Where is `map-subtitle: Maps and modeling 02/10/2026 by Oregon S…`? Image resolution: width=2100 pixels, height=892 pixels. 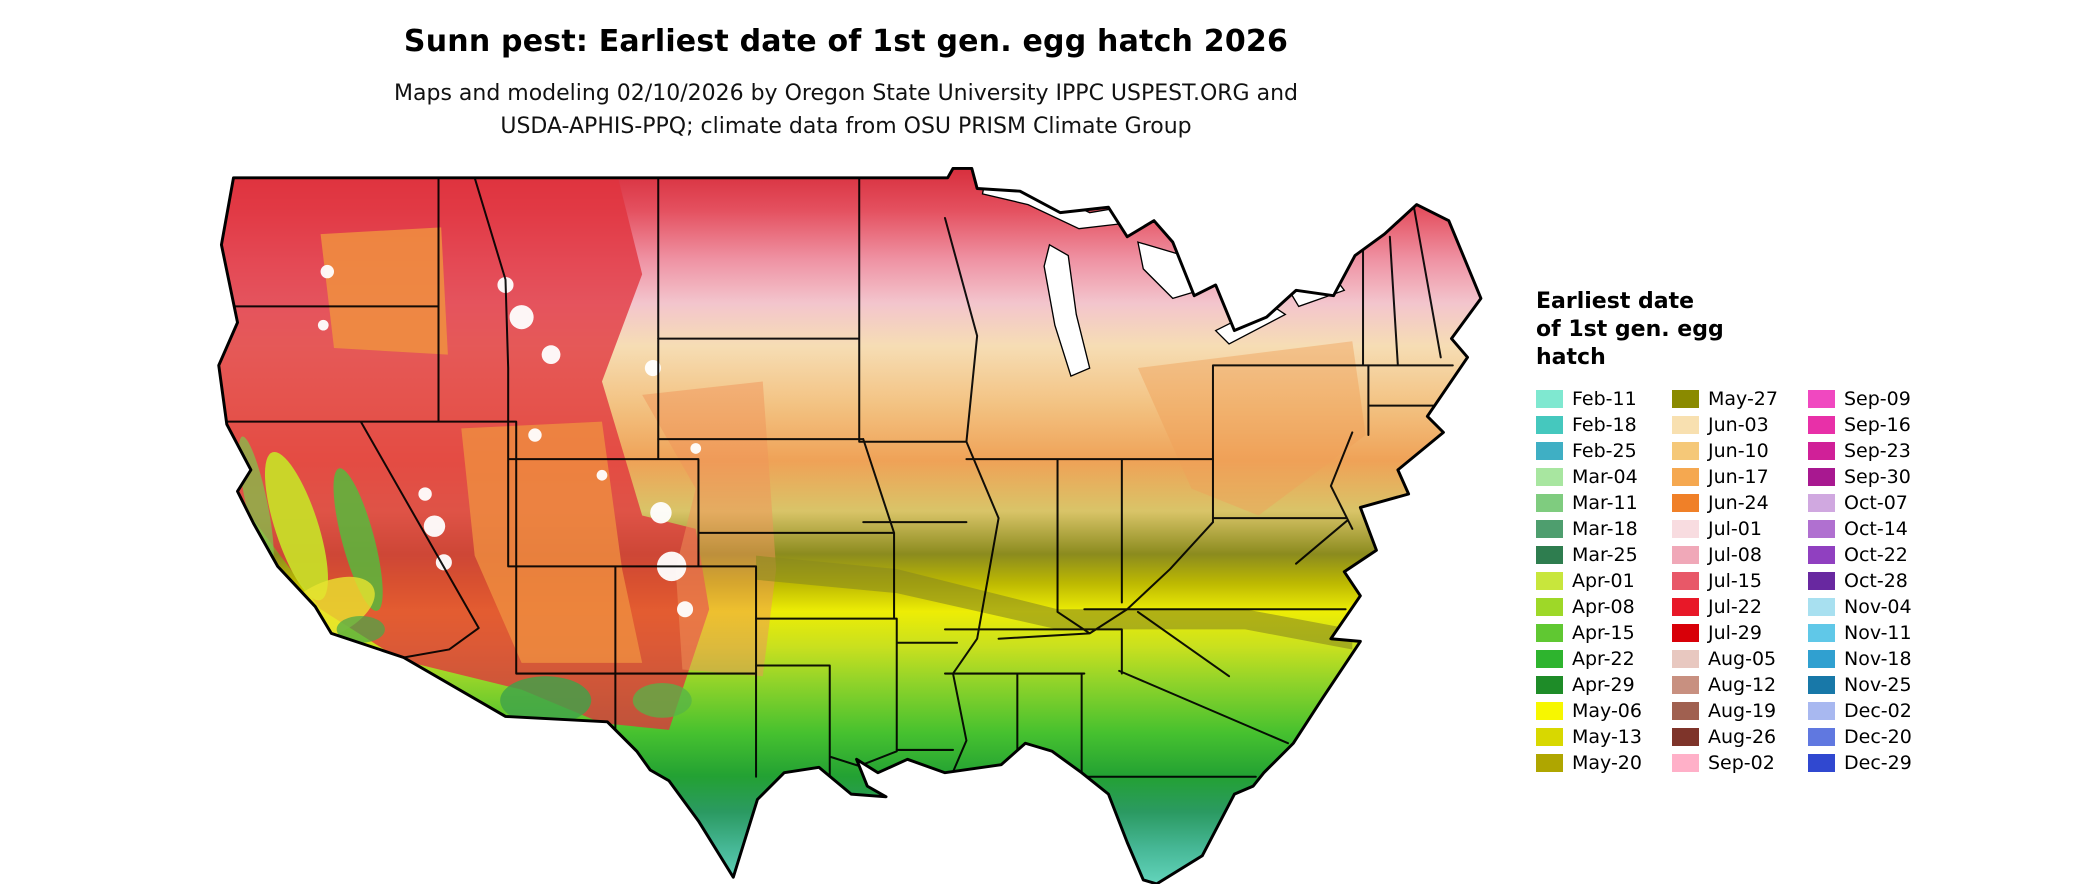 map-subtitle: Maps and modeling 02/10/2026 by Oregon S… is located at coordinates (846, 110).